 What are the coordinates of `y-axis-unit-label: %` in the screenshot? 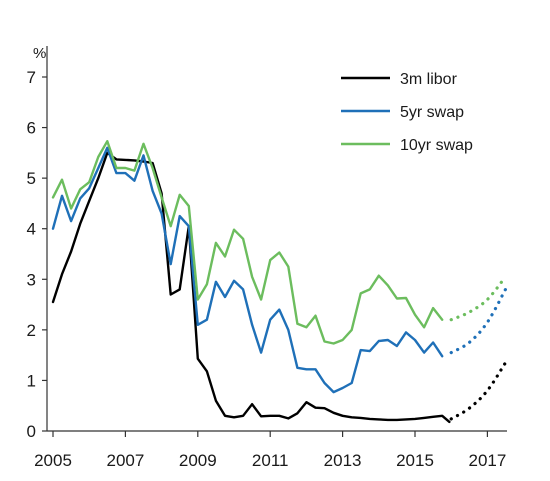 It's located at (39, 53).